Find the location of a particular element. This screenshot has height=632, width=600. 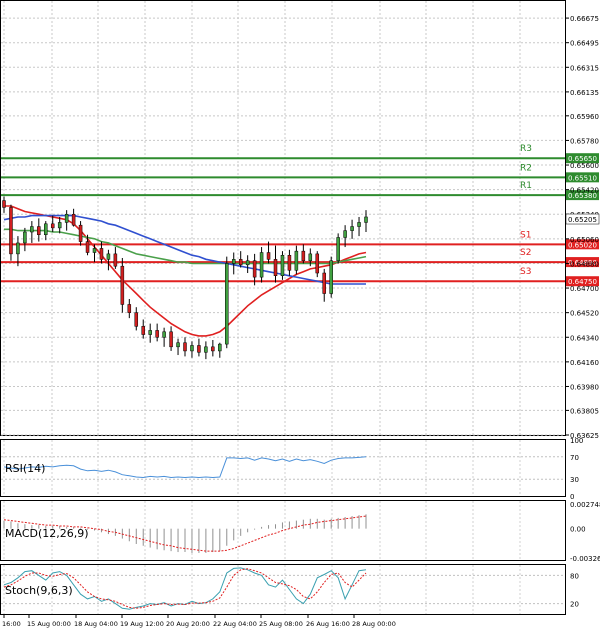

macd-panel is located at coordinates (283, 530).